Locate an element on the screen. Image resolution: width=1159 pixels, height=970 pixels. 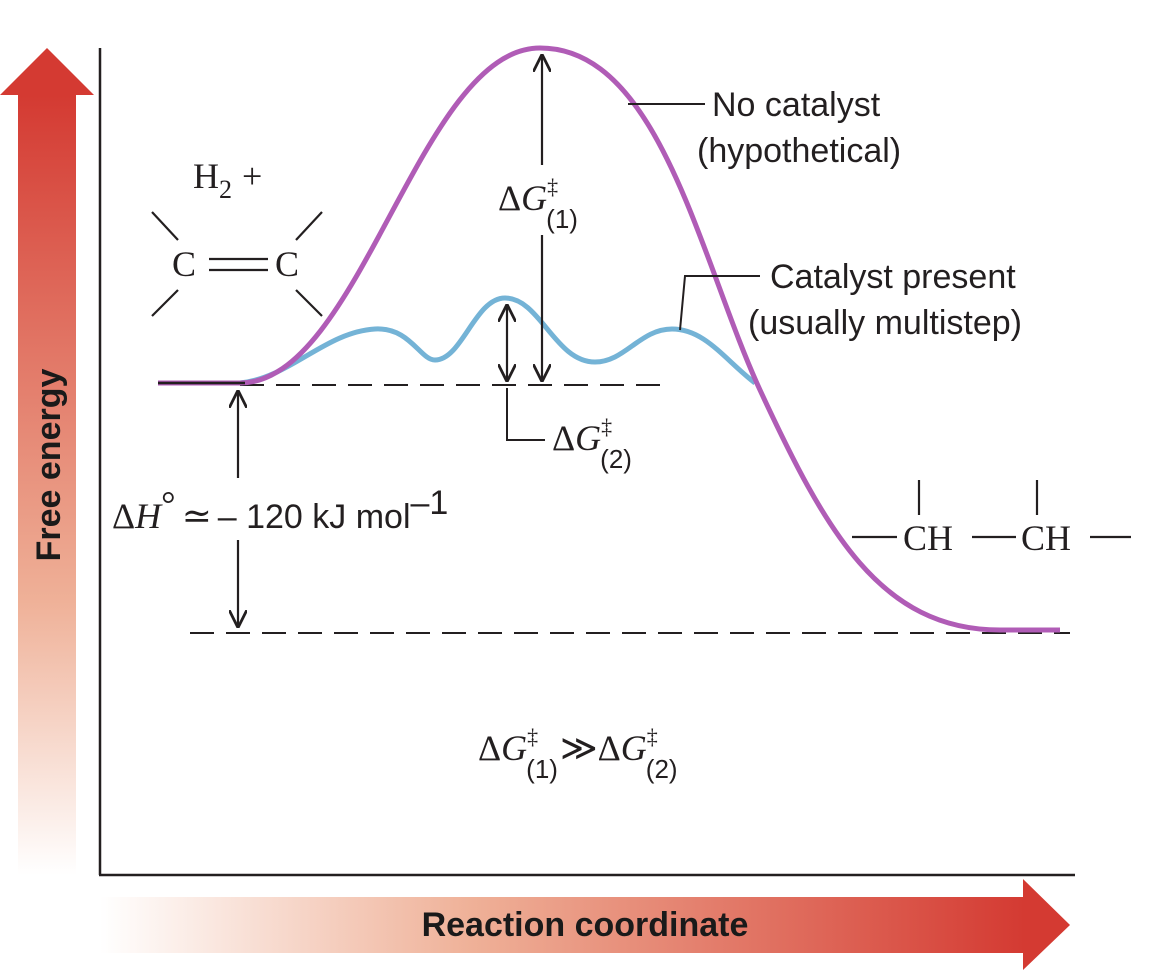
catalyst-label-1: Catalyst present is located at coordinates (893, 277).